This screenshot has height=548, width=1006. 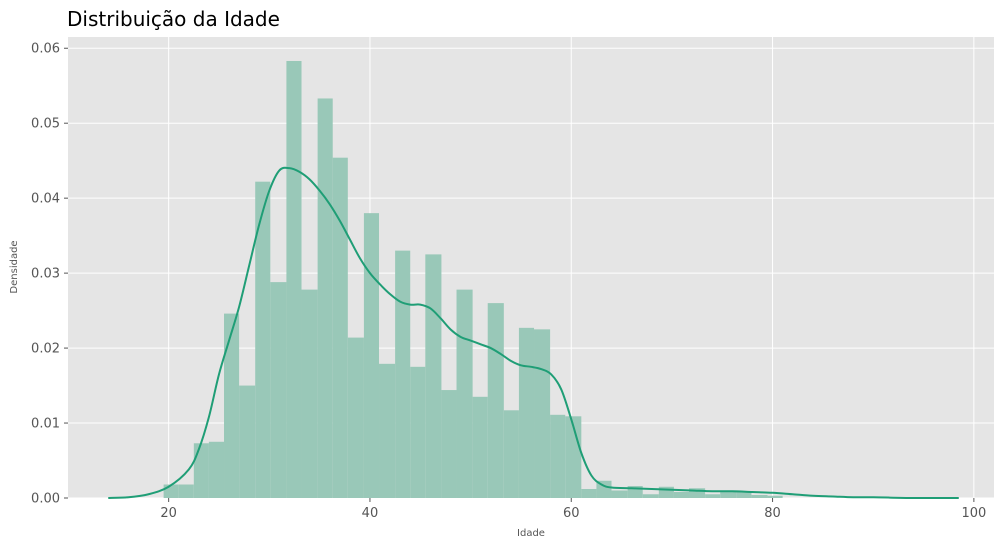 I want to click on x-tick-label: 20, so click(x=168, y=513).